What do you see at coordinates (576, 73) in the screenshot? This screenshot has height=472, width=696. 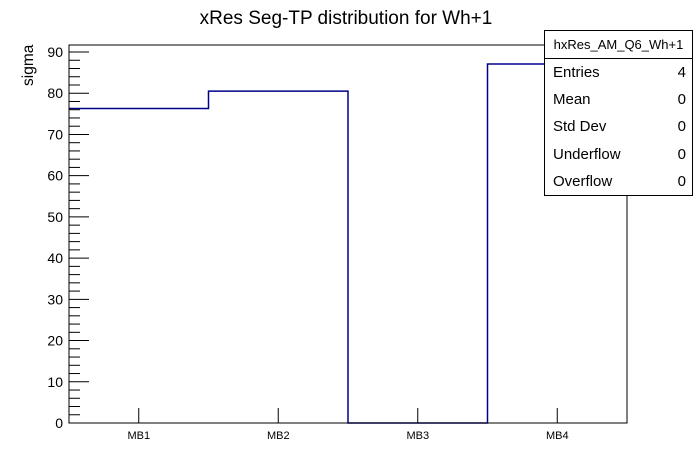 I see `stats-row-label: Entries` at bounding box center [576, 73].